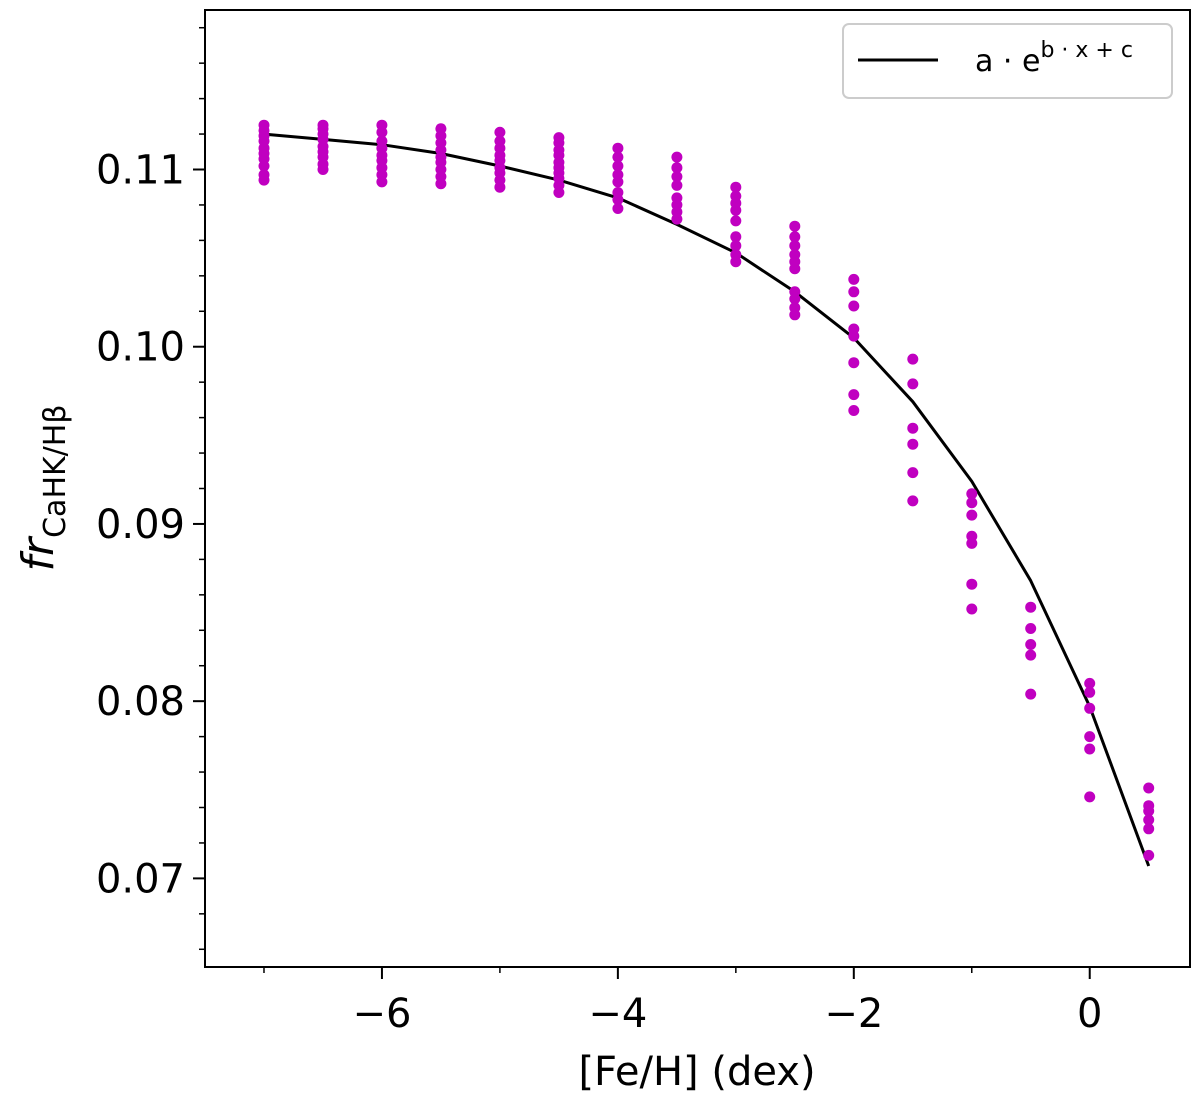 The image size is (1200, 1100). I want to click on y-axis-label-subscript: CaHK/H, so click(55, 481).